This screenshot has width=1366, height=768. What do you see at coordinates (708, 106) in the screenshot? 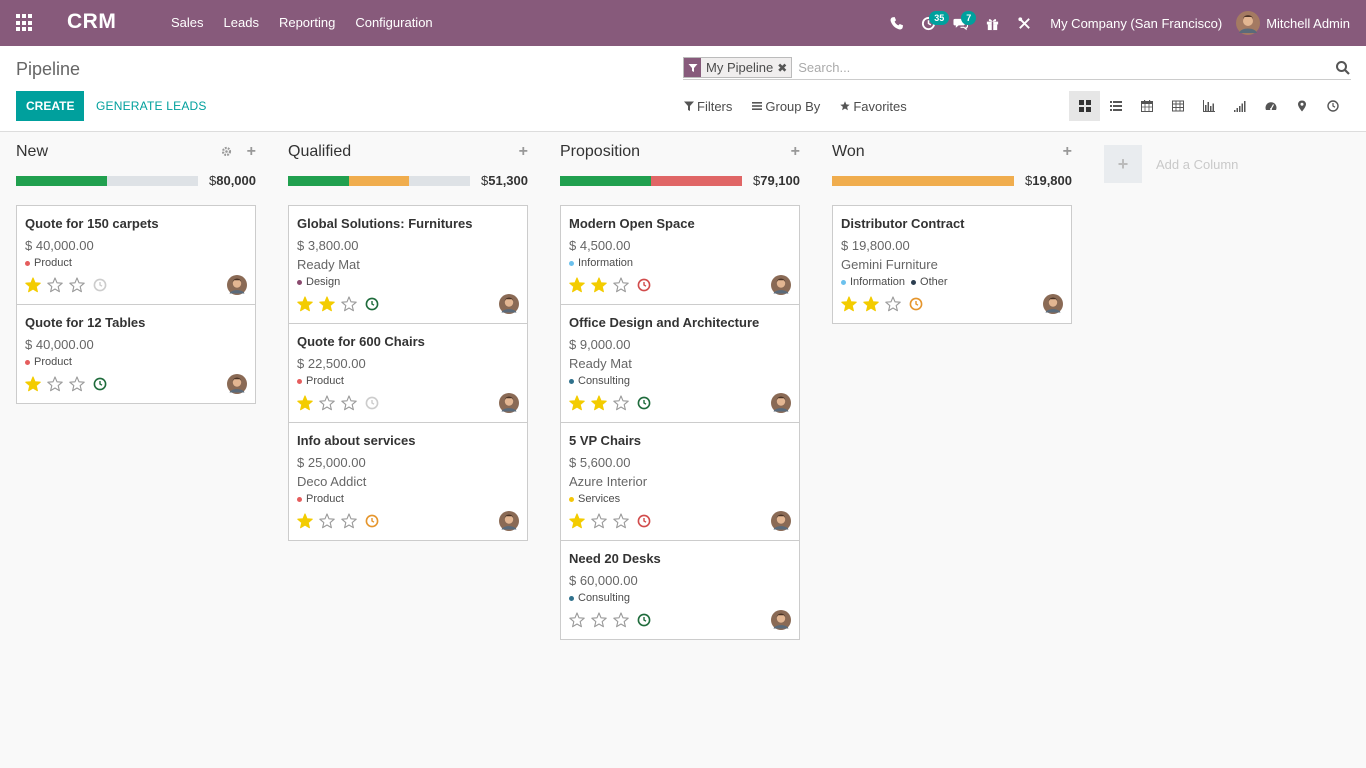
I see `filters-button: Filters` at bounding box center [708, 106].